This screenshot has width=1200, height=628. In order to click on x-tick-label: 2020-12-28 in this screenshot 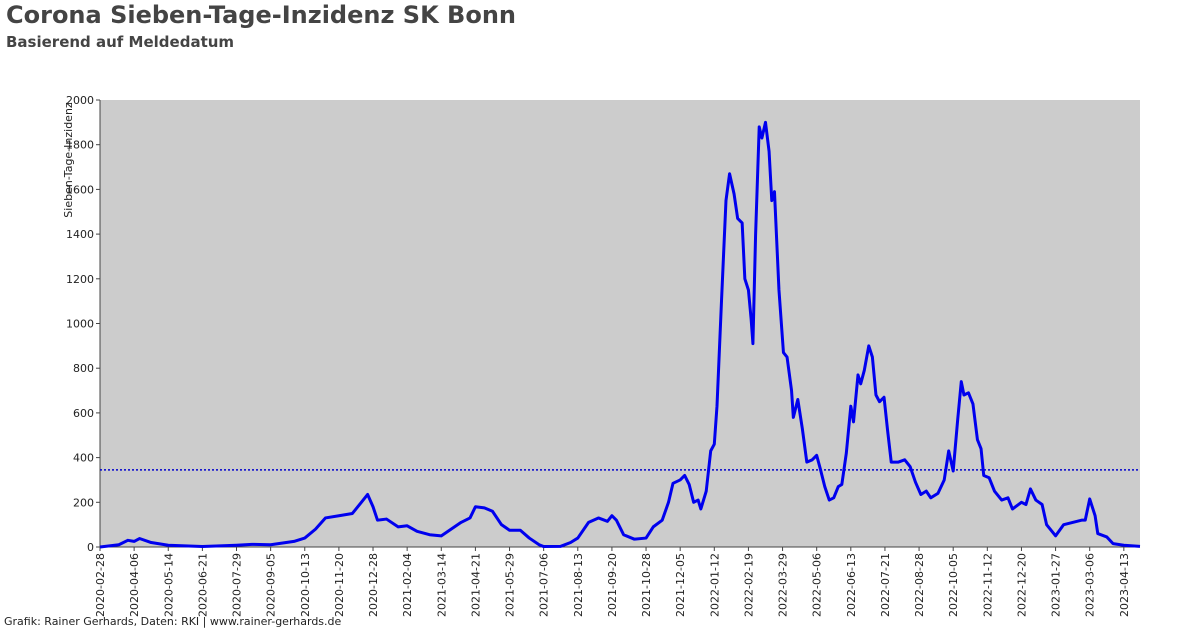, I will do `click(373, 585)`.